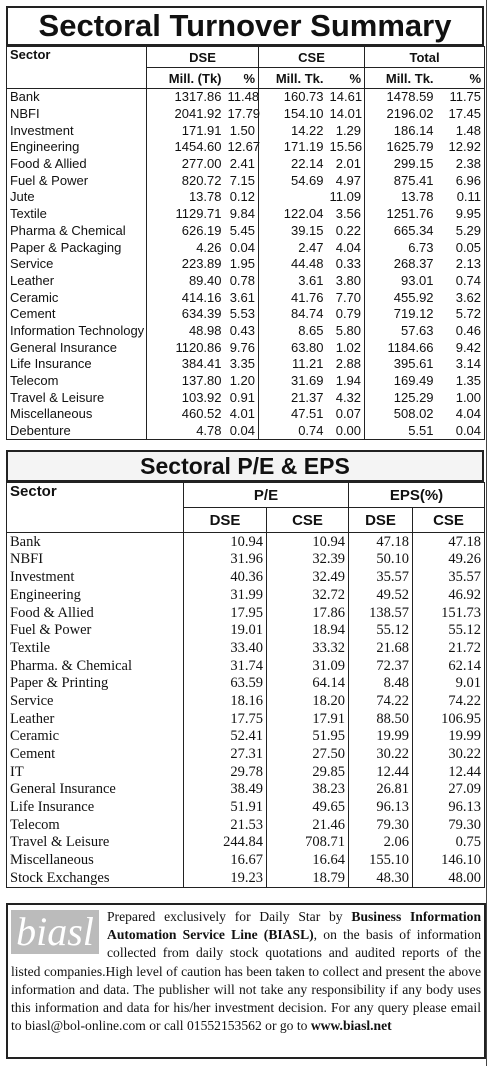  What do you see at coordinates (468, 397) in the screenshot?
I see `cell-value: 1.00` at bounding box center [468, 397].